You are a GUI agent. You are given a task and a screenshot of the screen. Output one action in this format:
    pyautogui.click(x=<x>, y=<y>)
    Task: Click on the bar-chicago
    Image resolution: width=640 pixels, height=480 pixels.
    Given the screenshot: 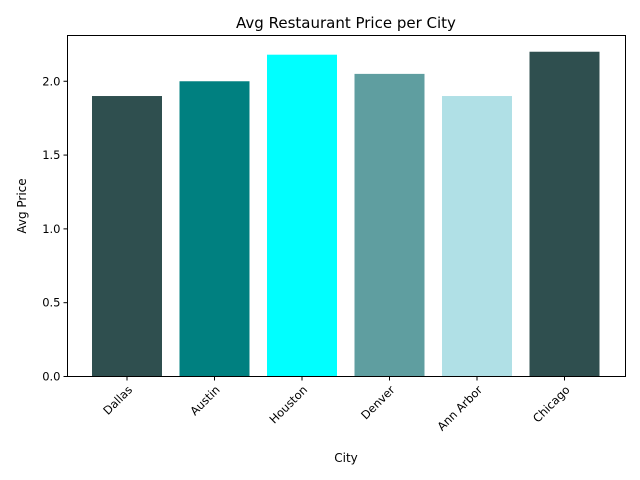 What is the action you would take?
    pyautogui.click(x=564, y=214)
    